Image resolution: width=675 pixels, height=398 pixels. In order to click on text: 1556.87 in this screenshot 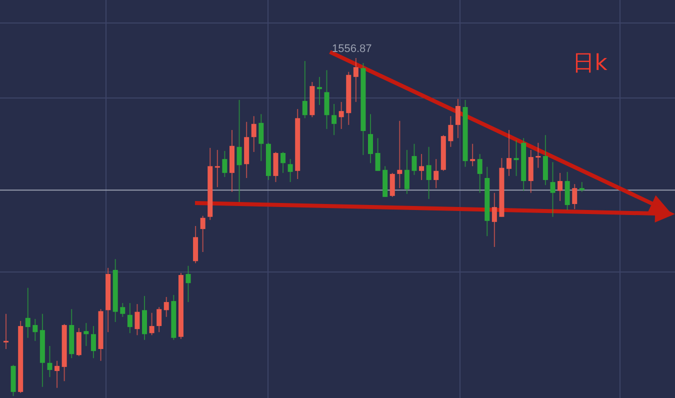, I will do `click(352, 49)`.